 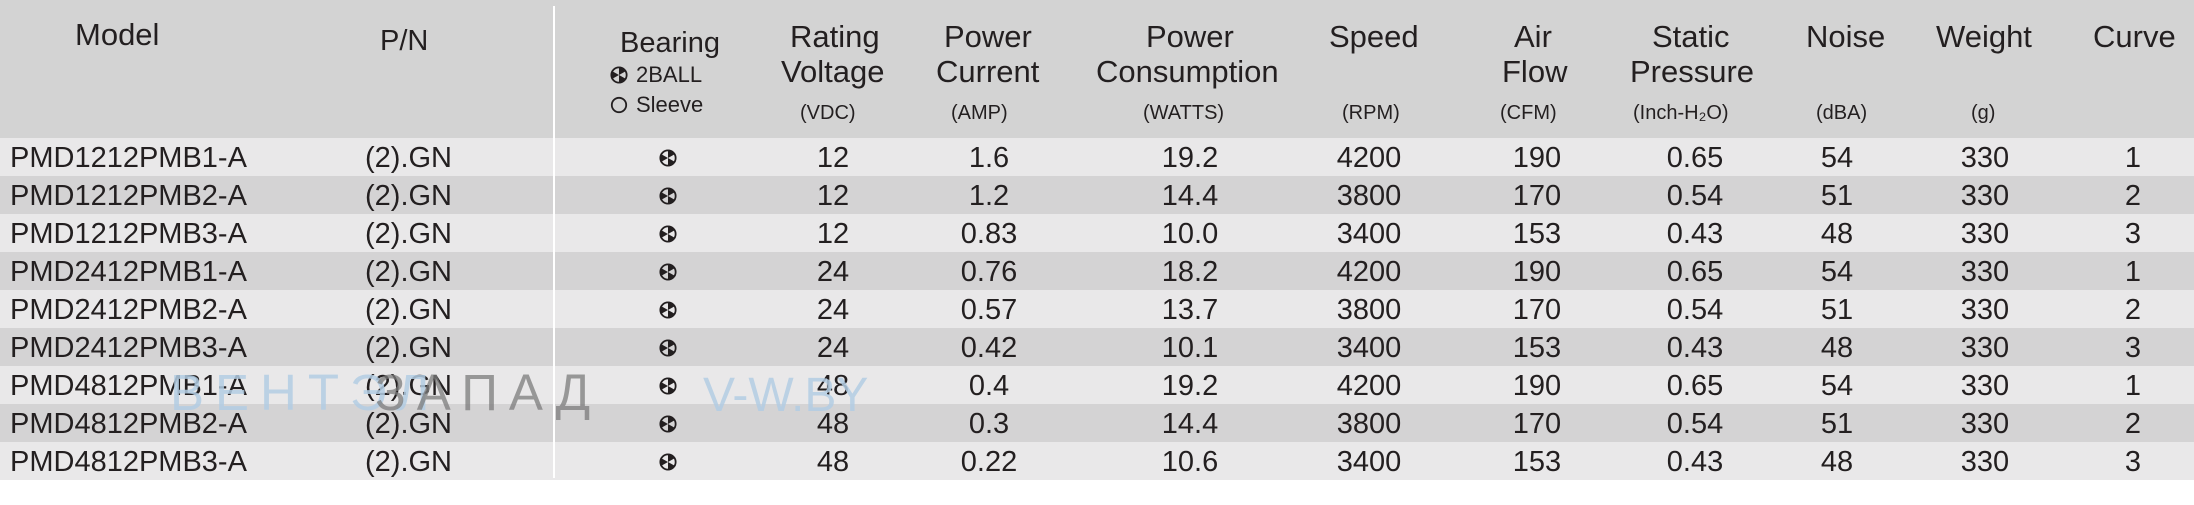 I want to click on header-pressure-1: Static, so click(x=1691, y=36).